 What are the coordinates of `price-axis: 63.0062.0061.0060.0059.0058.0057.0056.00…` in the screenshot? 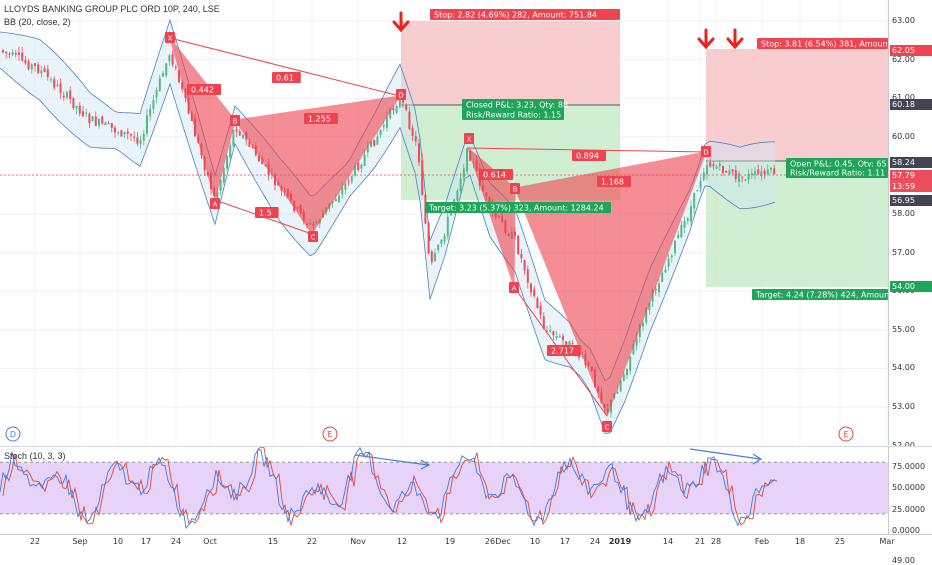 It's located at (910, 282).